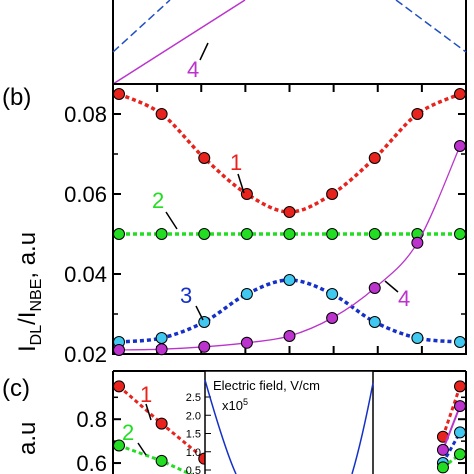 The height and width of the screenshot is (474, 474). I want to click on panel-c-y-axis-title: a.u, so click(27, 438).